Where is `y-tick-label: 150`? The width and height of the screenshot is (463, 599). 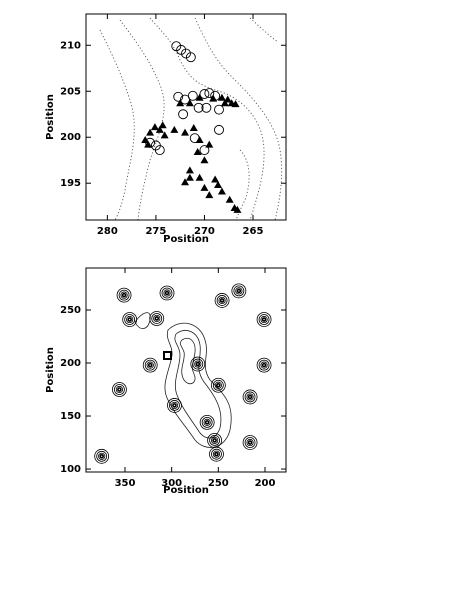 y-tick-label: 150 is located at coordinates (70, 416).